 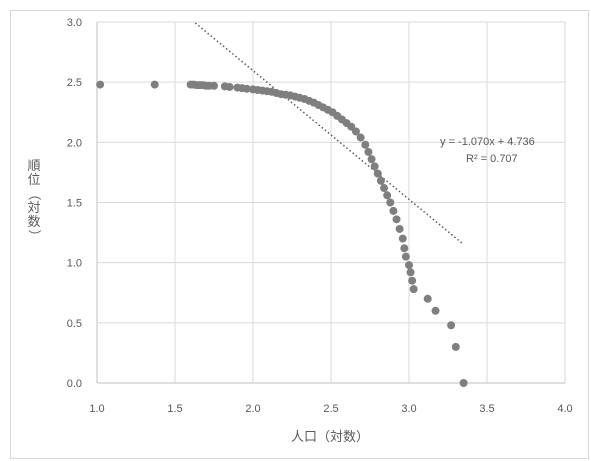 What do you see at coordinates (34, 193) in the screenshot?
I see `y-axis-title-char: （` at bounding box center [34, 193].